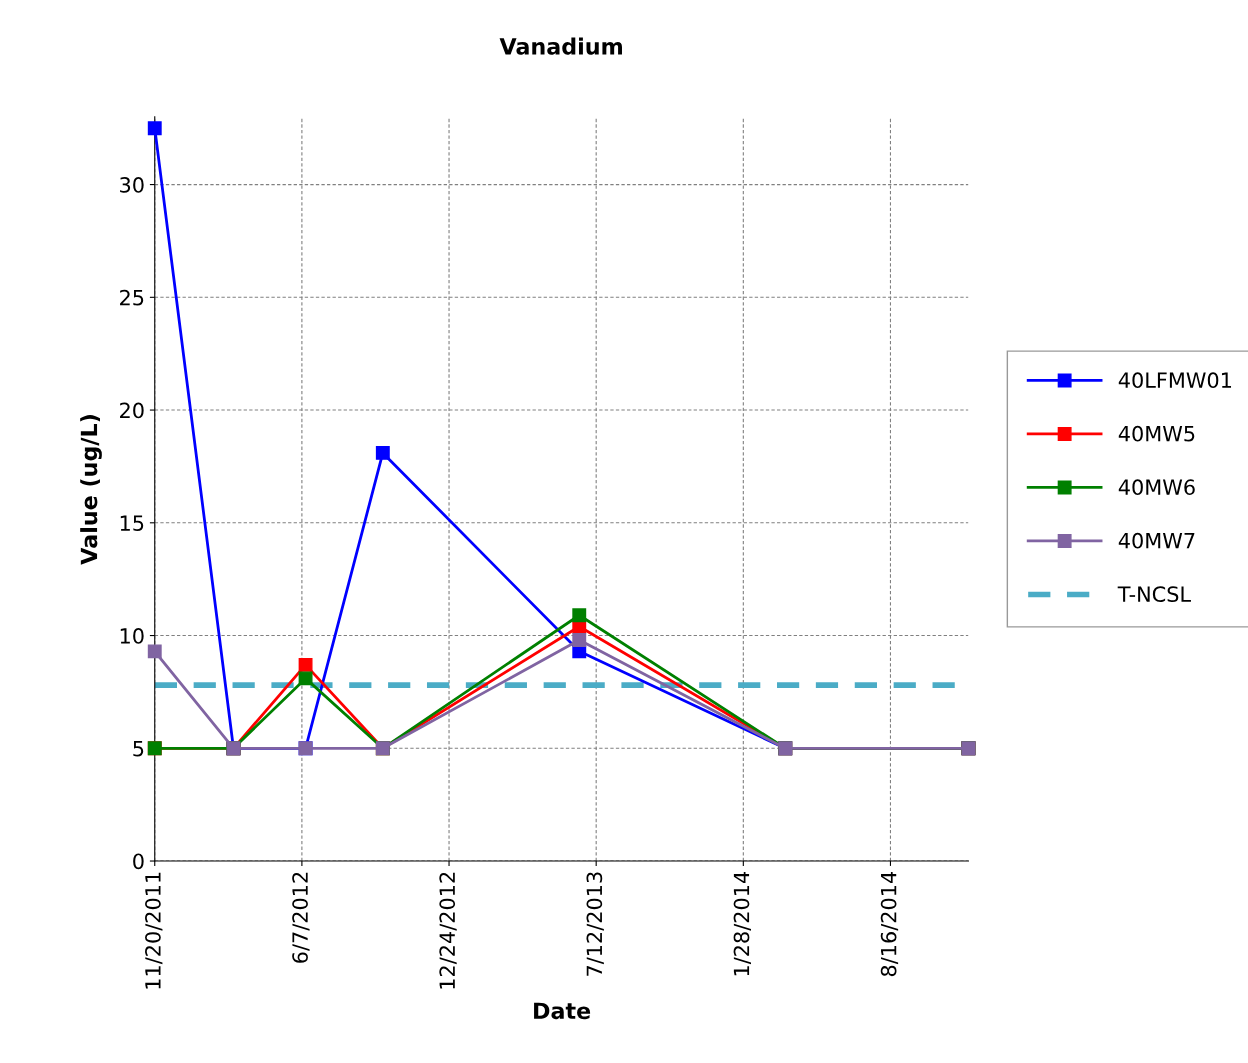 The height and width of the screenshot is (1063, 1248). I want to click on y-tick-label: 0, so click(138, 861).